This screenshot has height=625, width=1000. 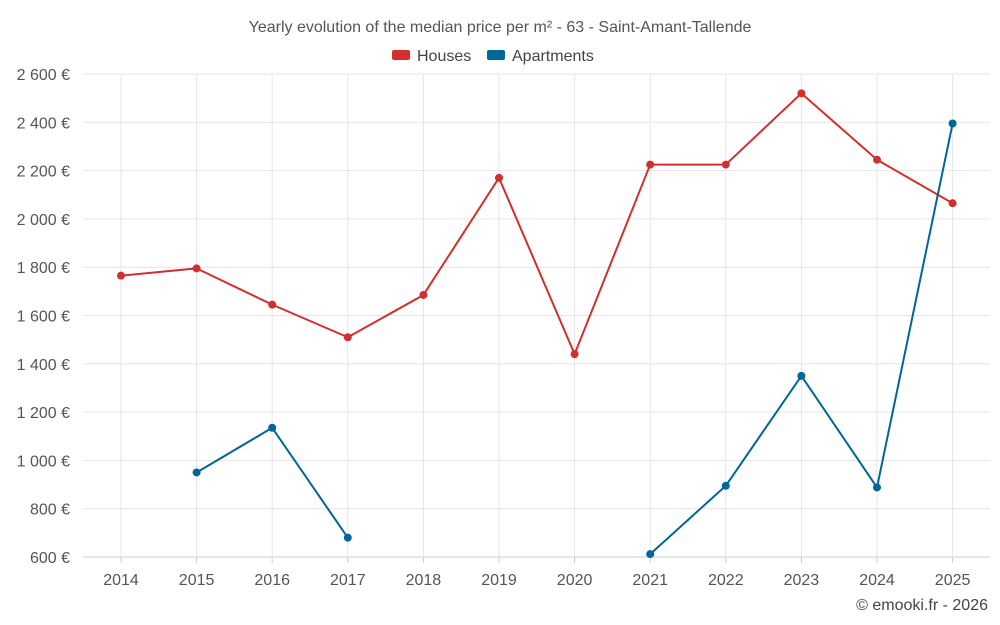 What do you see at coordinates (43, 172) in the screenshot?
I see `y-tick-label: 2 200 €` at bounding box center [43, 172].